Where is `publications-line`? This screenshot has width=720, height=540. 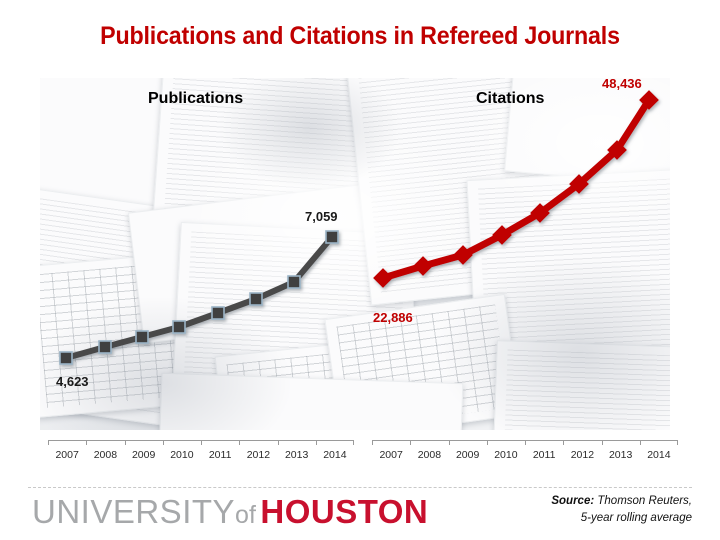 publications-line is located at coordinates (199, 297).